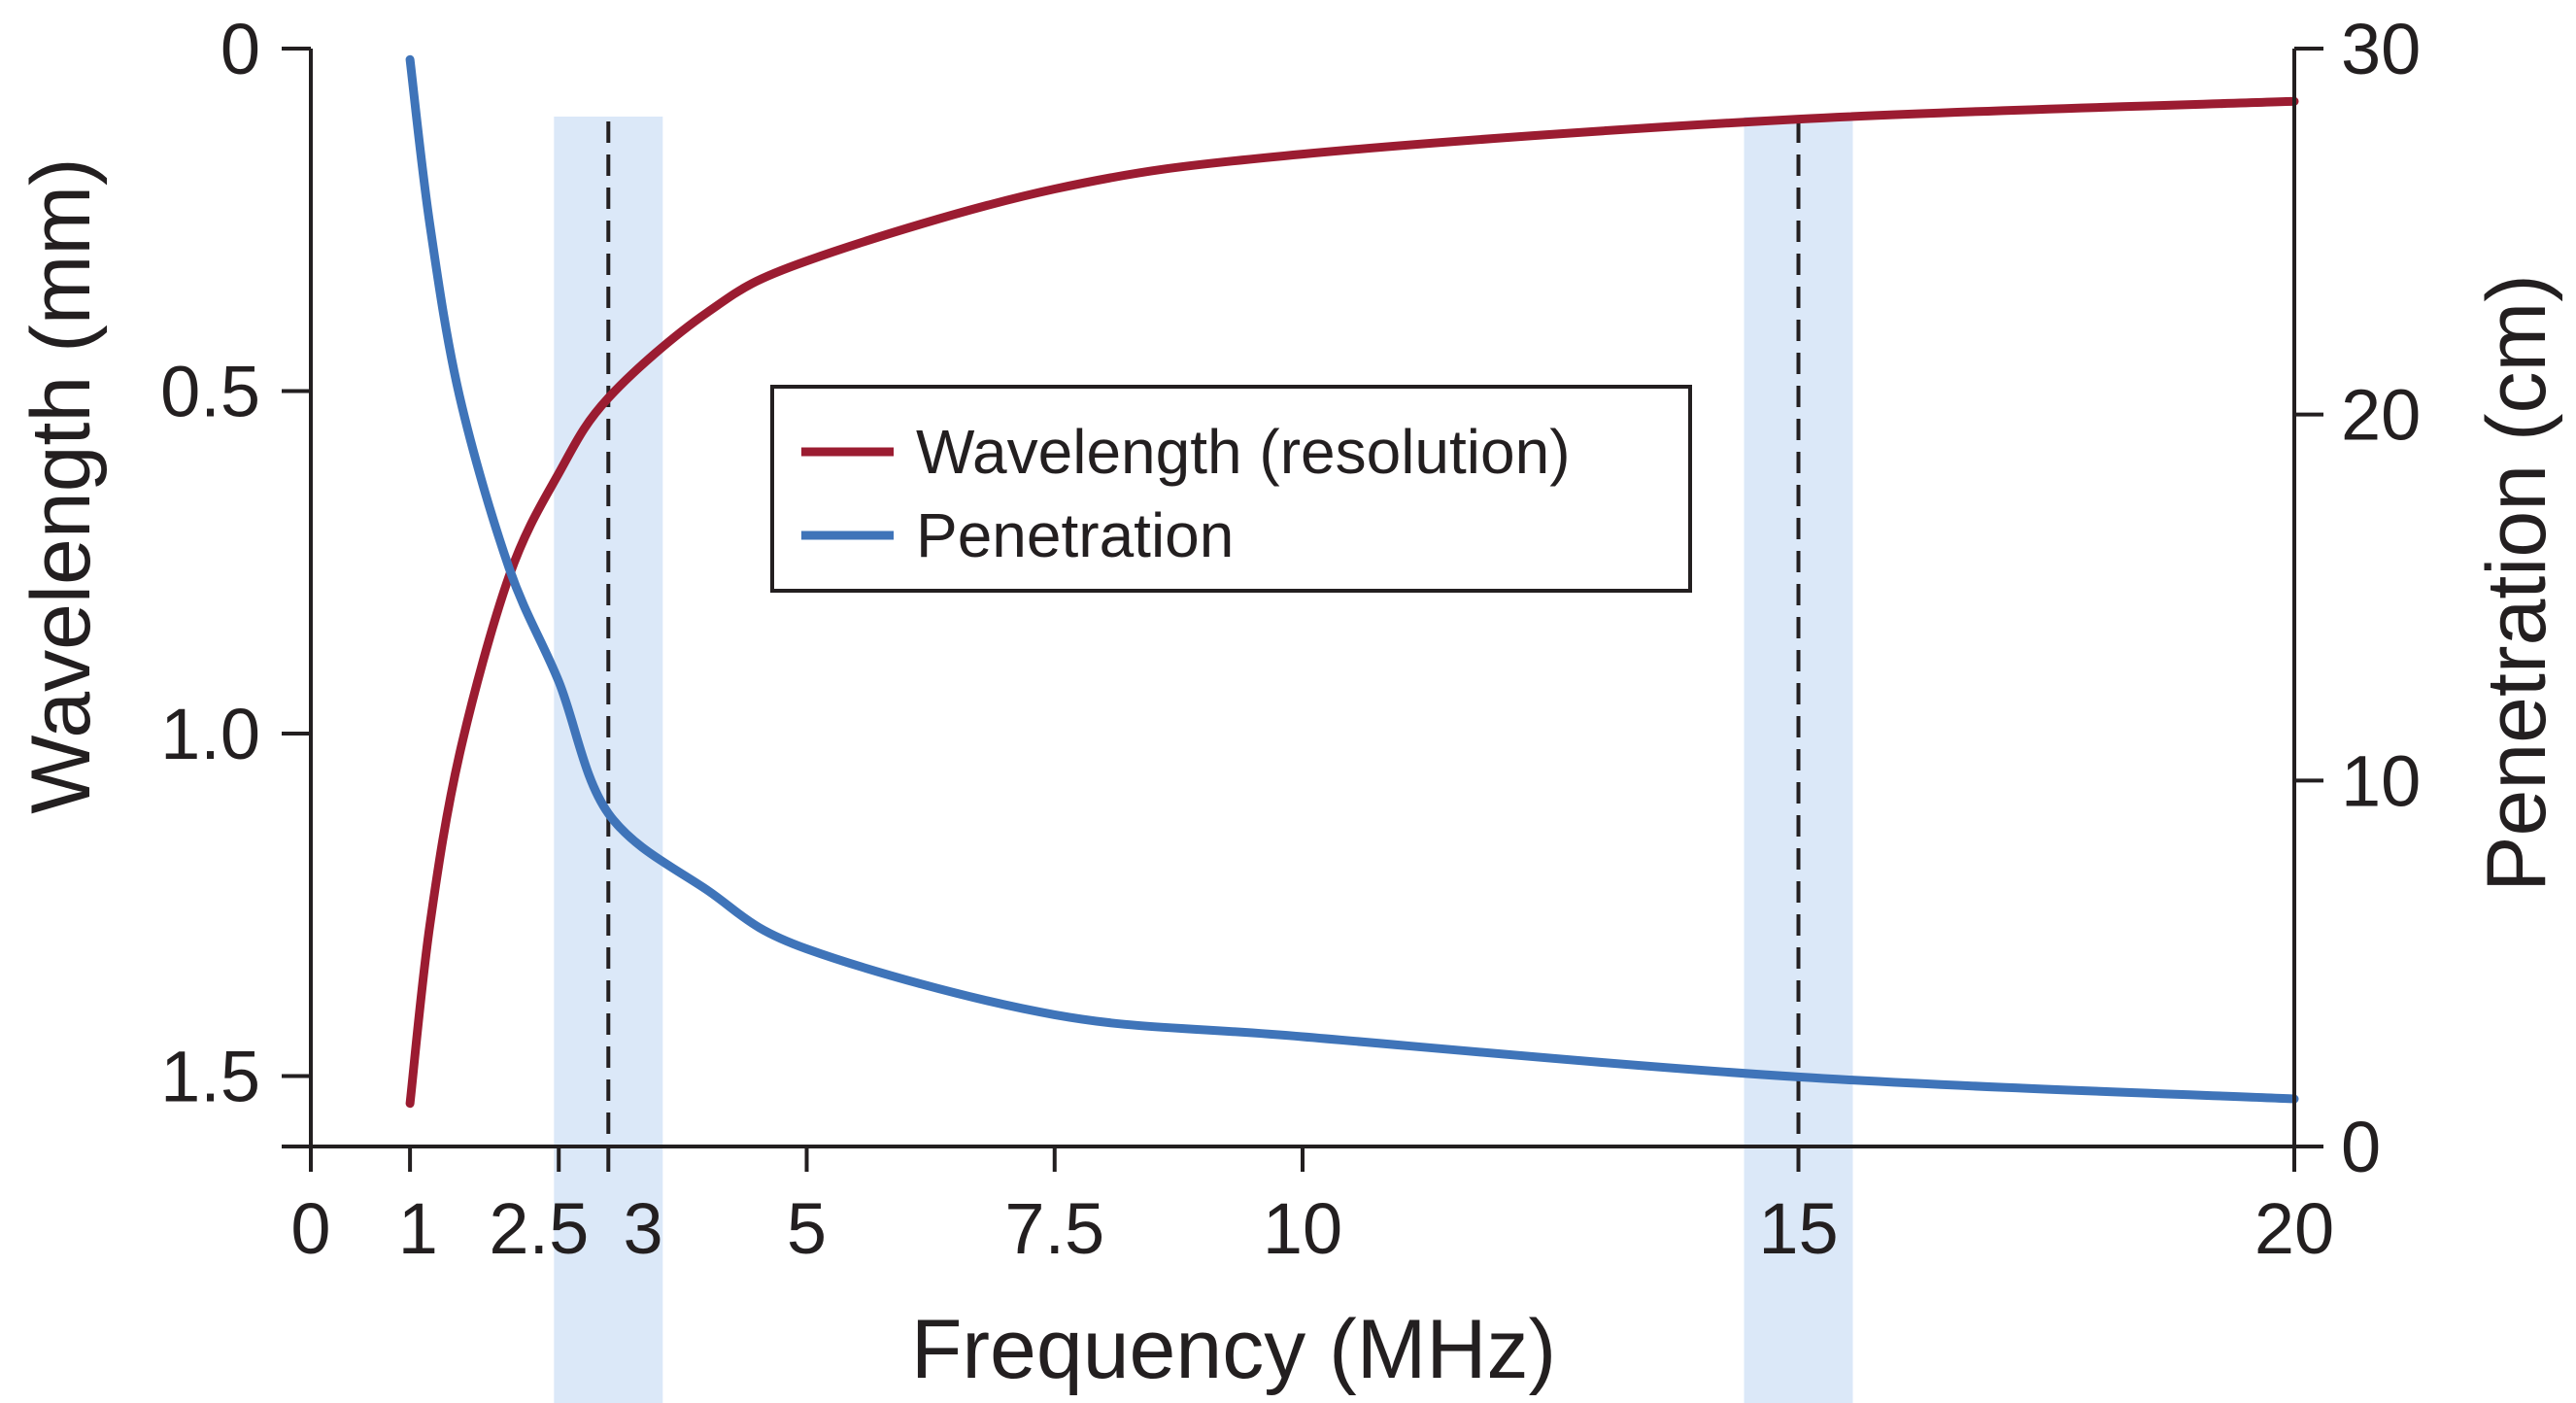 The width and height of the screenshot is (2576, 1403). I want to click on x-tick-label: 3, so click(642, 1228).